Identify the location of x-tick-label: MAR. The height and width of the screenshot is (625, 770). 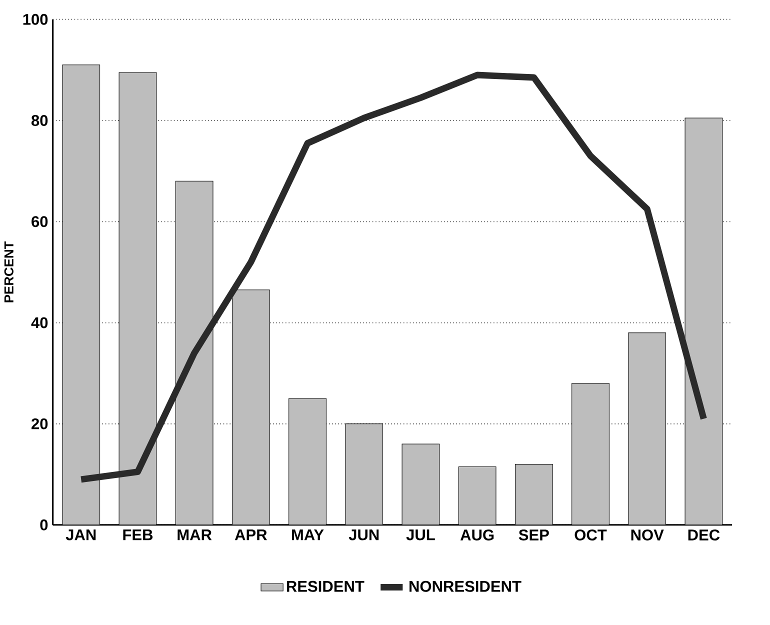
(195, 535).